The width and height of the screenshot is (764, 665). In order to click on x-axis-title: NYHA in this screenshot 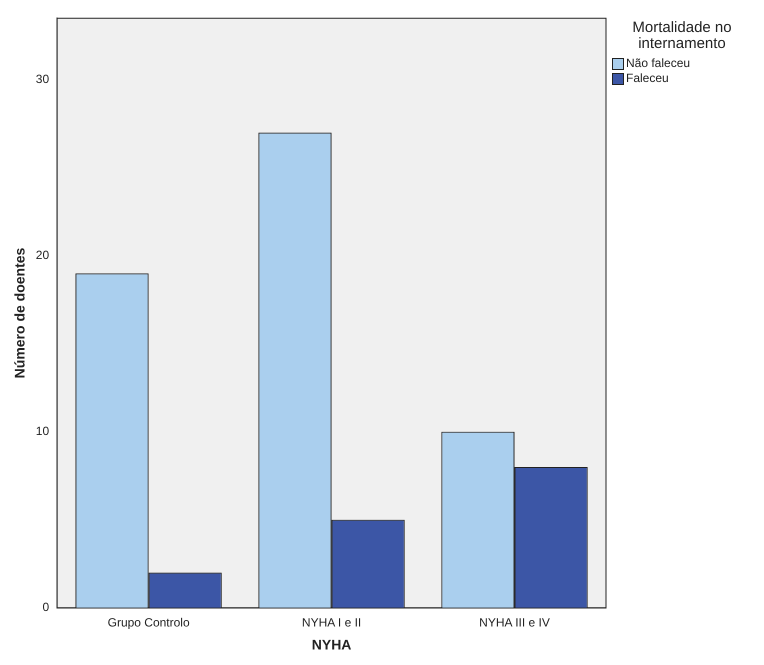, I will do `click(332, 644)`.